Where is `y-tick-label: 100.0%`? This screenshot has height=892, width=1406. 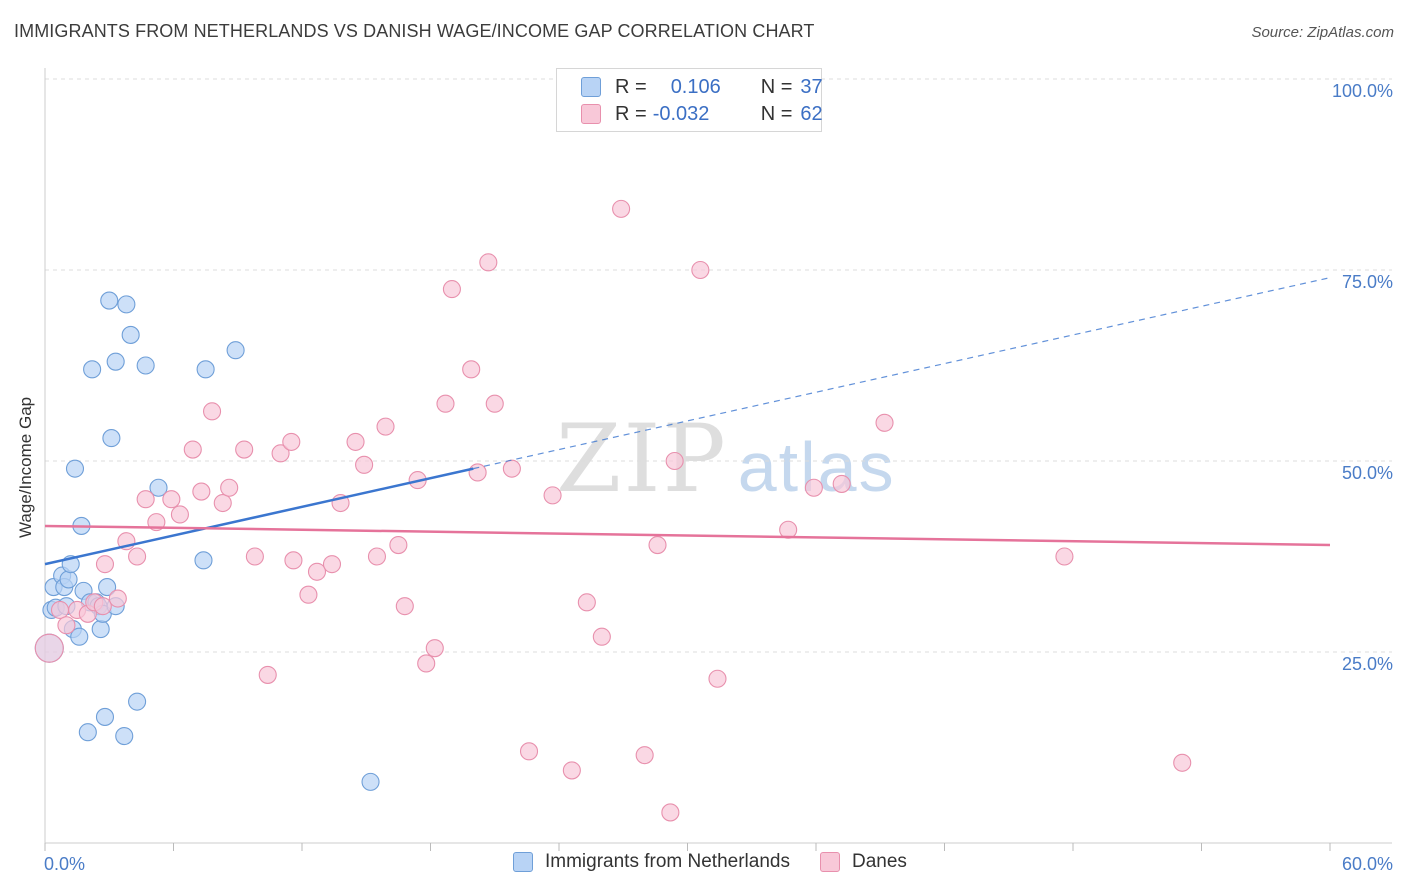
y-tick-label: 100.0% is located at coordinates (1362, 91).